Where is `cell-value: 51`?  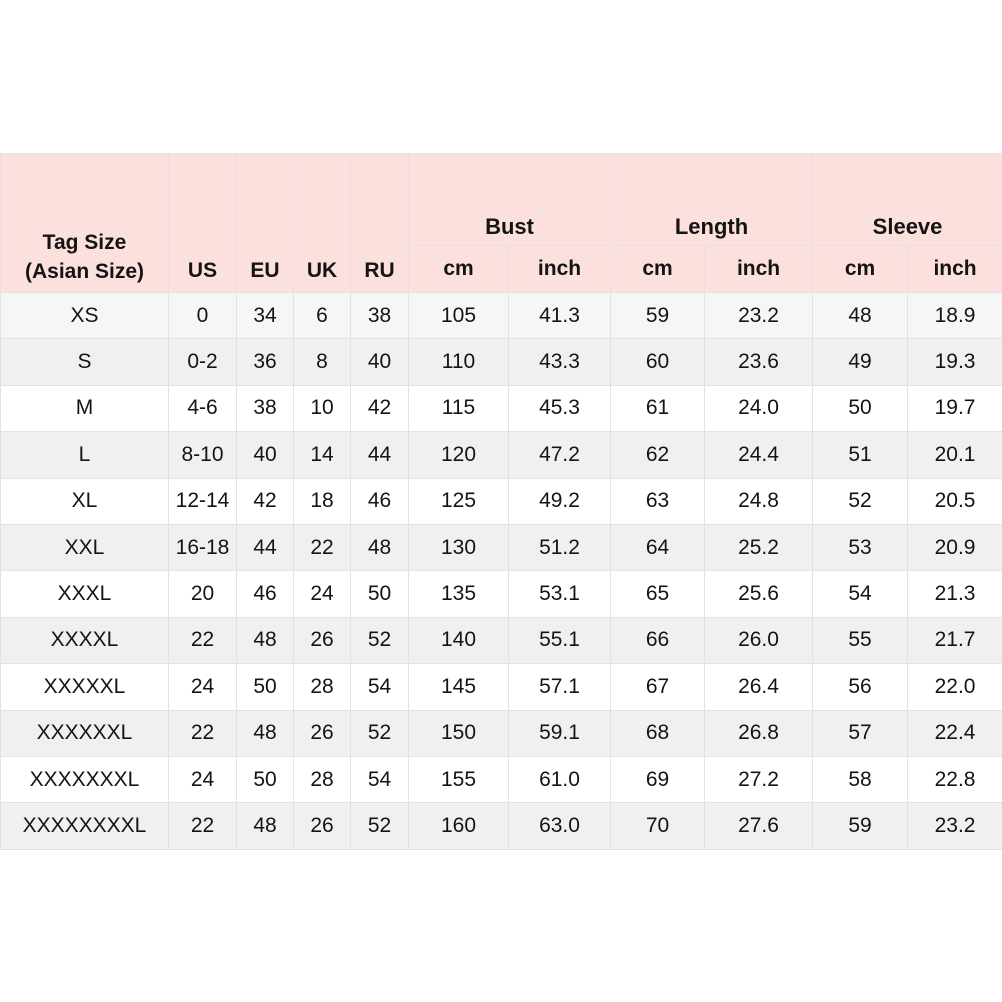
cell-value: 51 is located at coordinates (860, 455).